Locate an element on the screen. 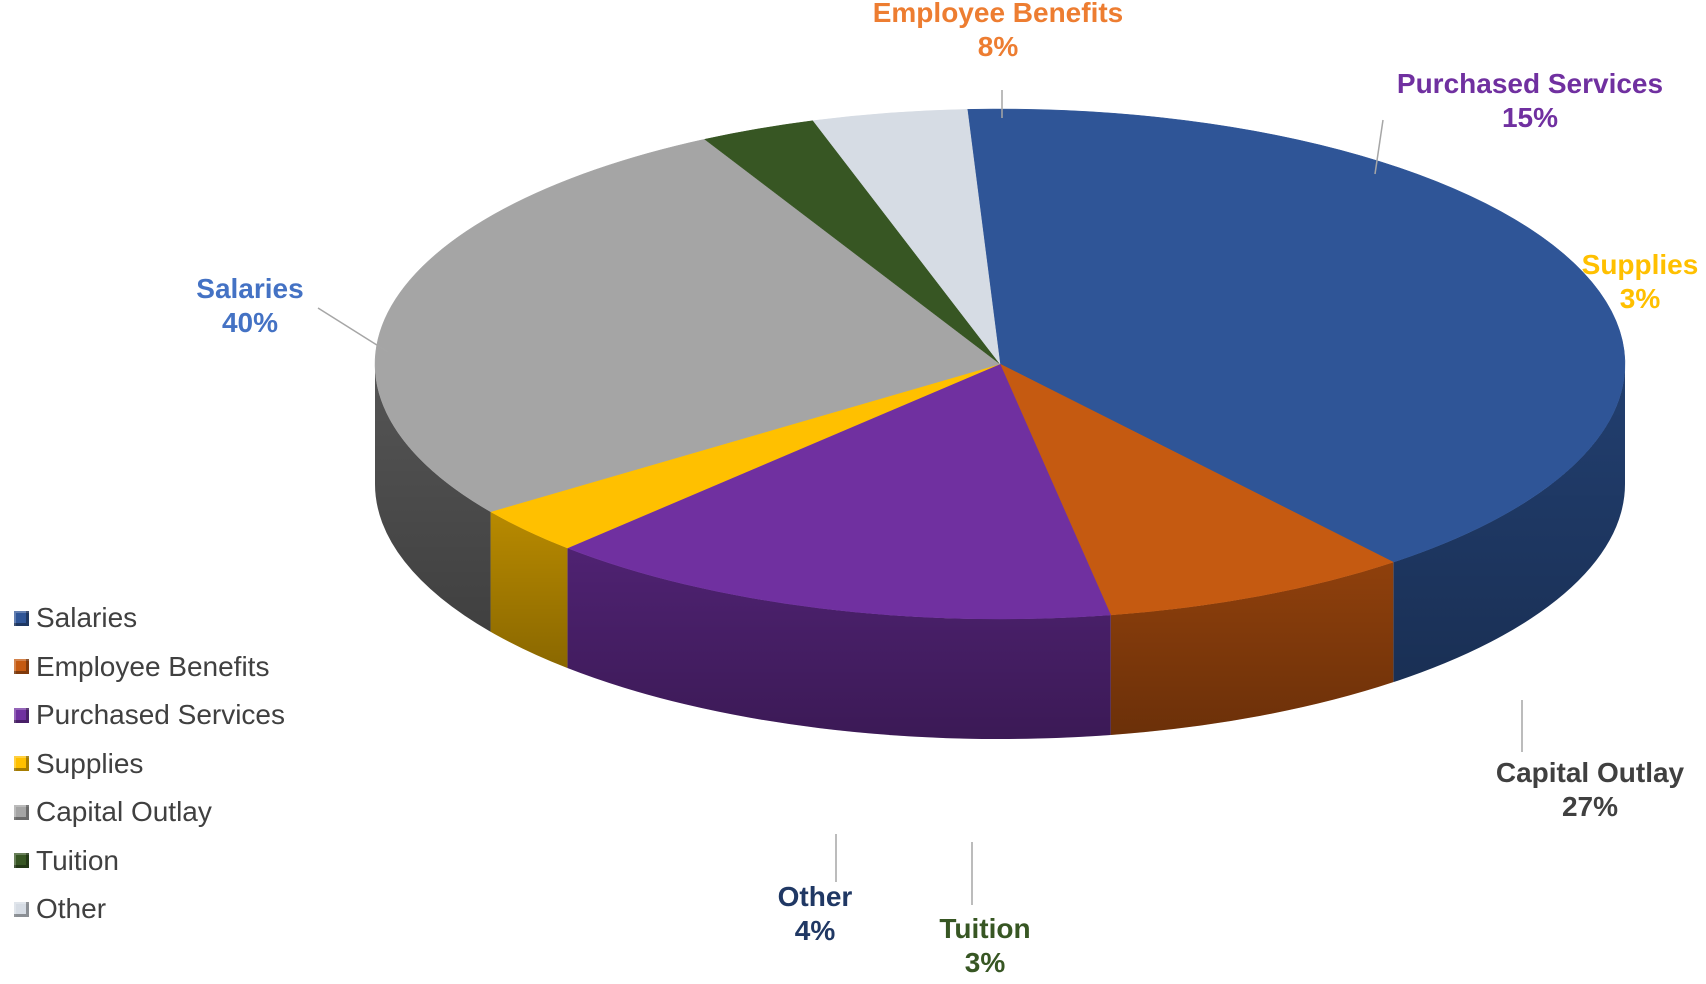 This screenshot has height=984, width=1706. side-shade-purchased-services is located at coordinates (839, 644).